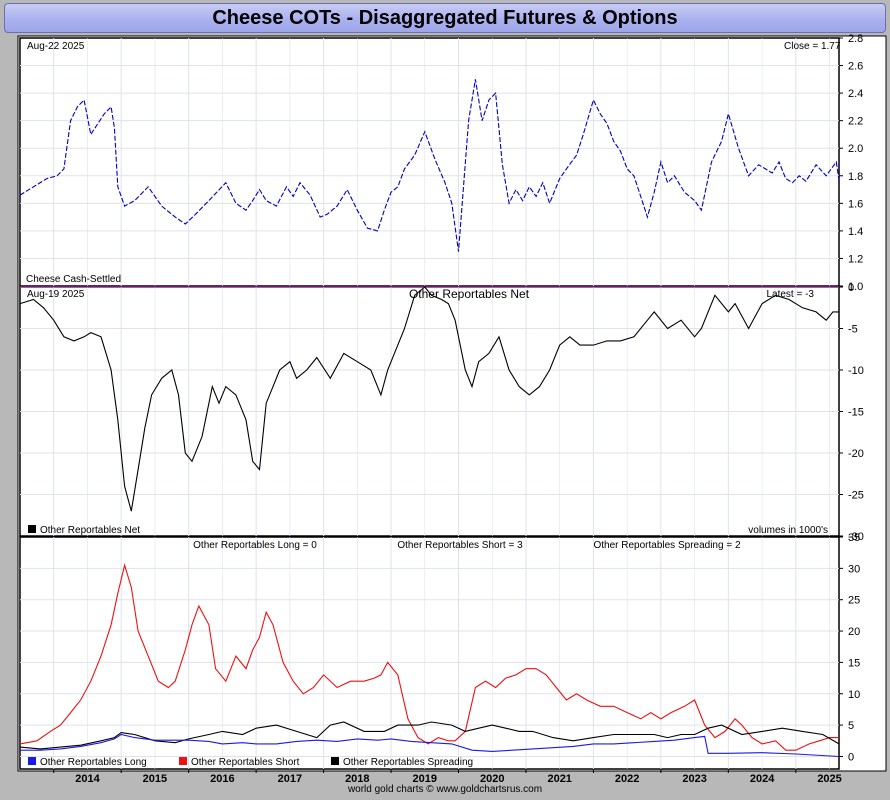 This screenshot has height=800, width=890. What do you see at coordinates (430, 745) in the screenshot?
I see `component-line-long` at bounding box center [430, 745].